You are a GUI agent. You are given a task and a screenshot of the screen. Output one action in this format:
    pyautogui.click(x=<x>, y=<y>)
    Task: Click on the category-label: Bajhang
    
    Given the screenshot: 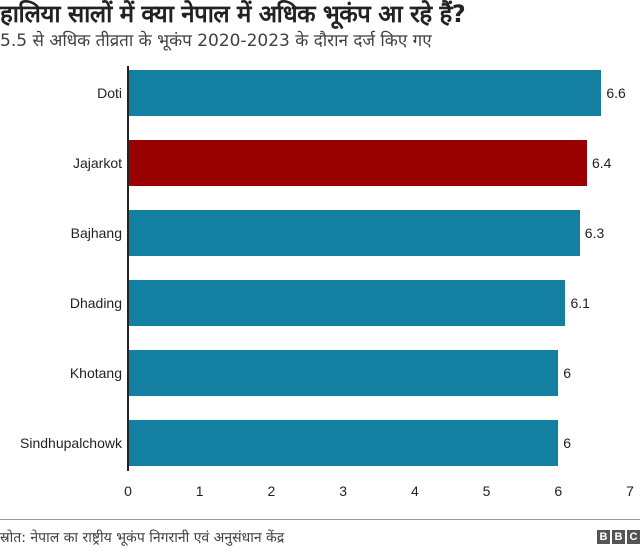 What is the action you would take?
    pyautogui.click(x=96, y=233)
    